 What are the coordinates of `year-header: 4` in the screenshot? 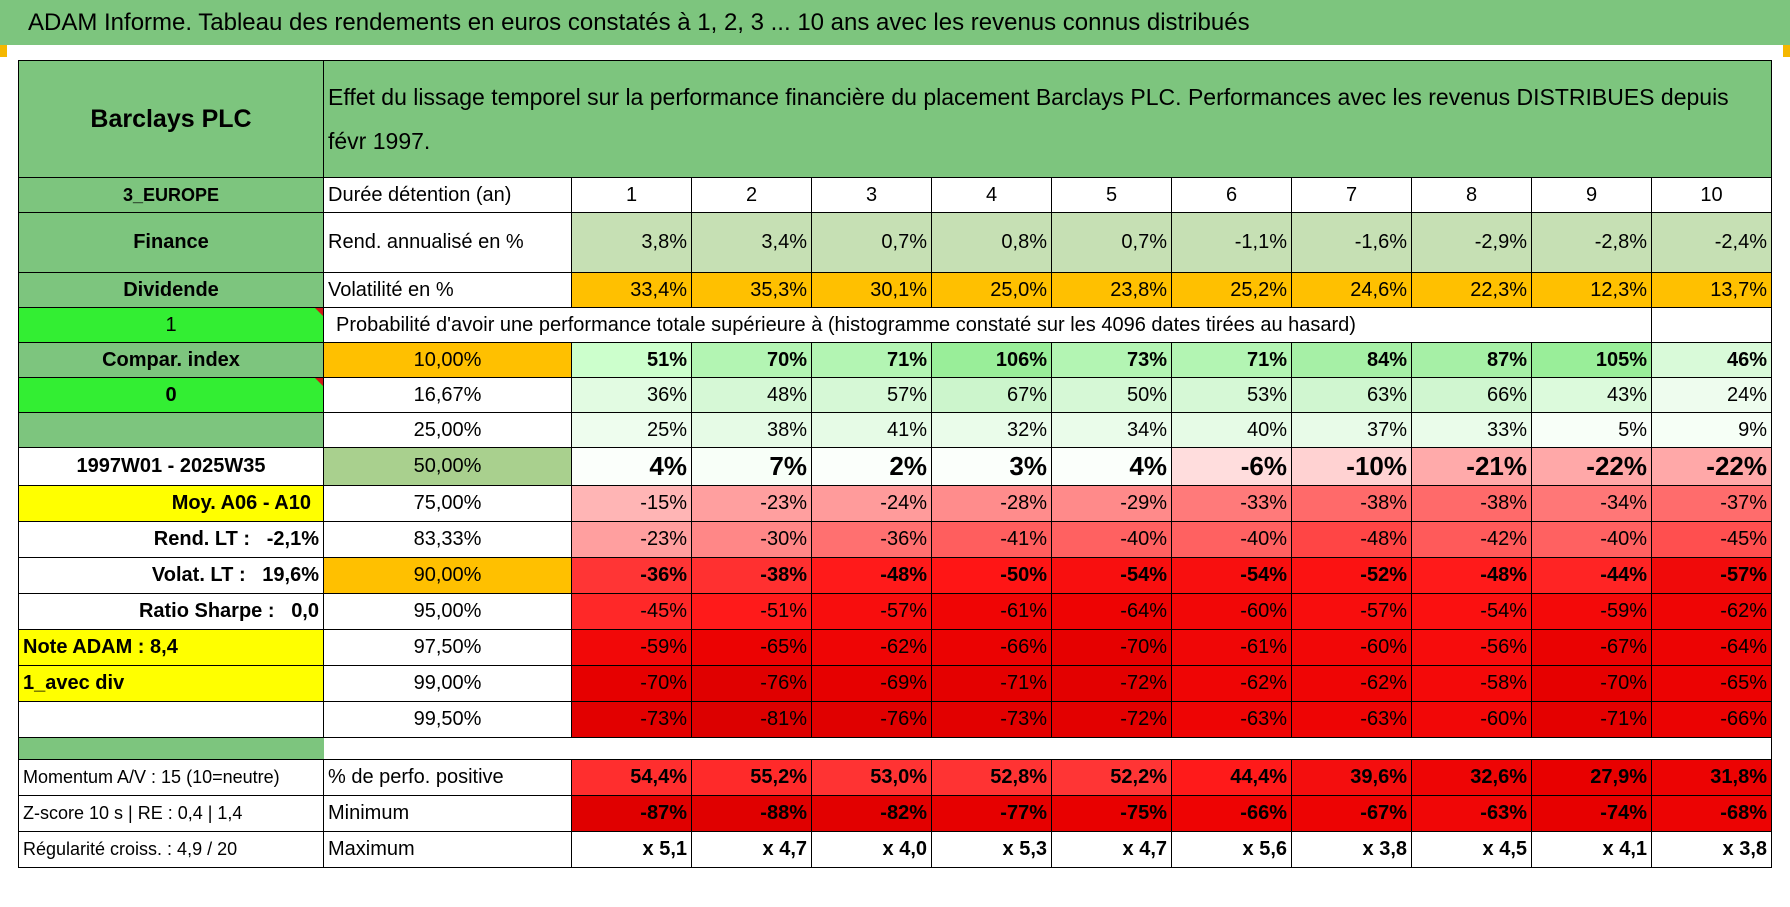 It's located at (991, 195).